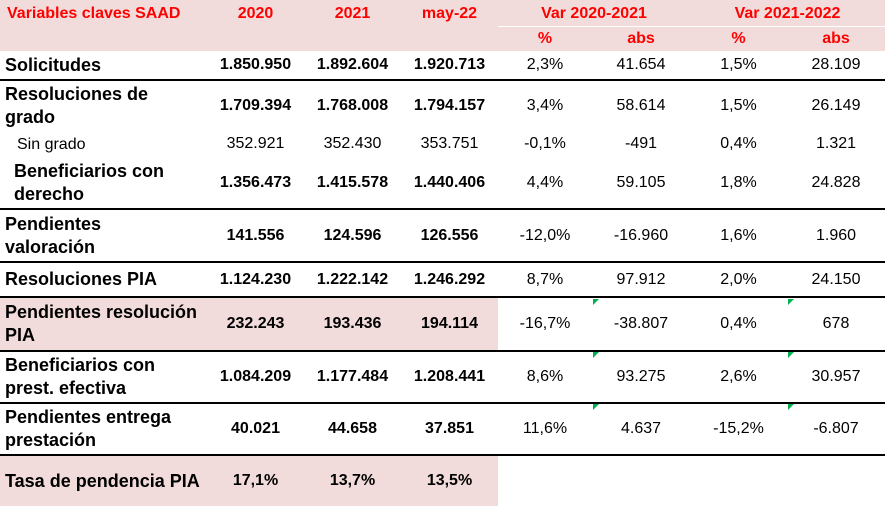  What do you see at coordinates (738, 428) in the screenshot?
I see `cell-pct-2: -15,2%` at bounding box center [738, 428].